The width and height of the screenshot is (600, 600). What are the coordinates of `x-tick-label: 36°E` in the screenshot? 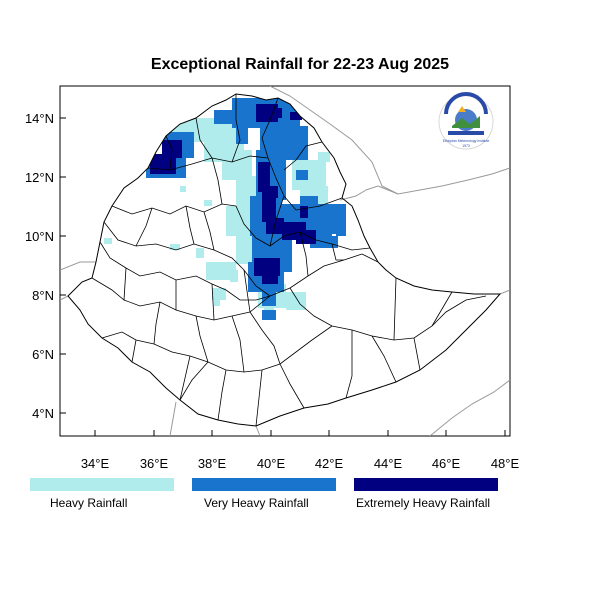 It's located at (154, 463).